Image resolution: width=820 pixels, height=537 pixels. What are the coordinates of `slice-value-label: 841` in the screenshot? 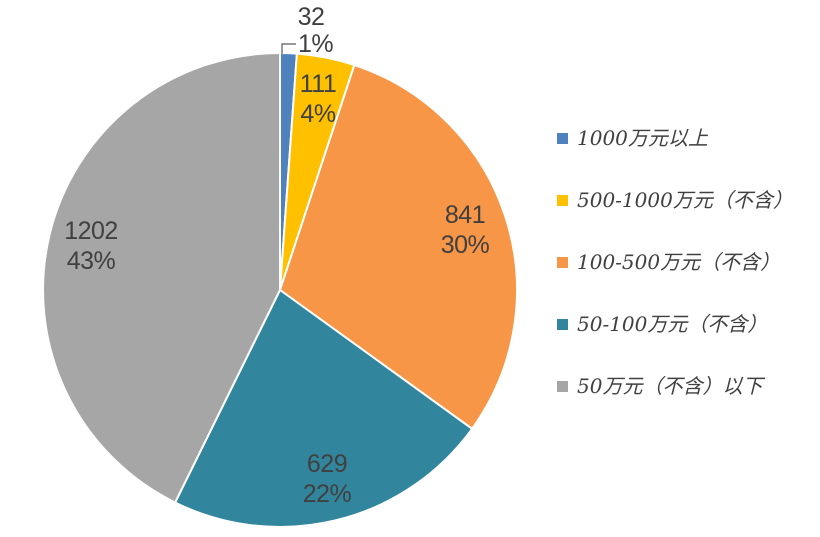 It's located at (465, 215).